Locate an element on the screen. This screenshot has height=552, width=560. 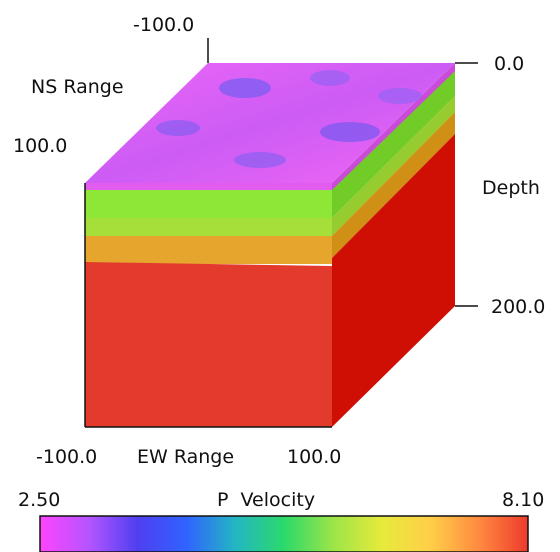
top-face is located at coordinates (270, 123).